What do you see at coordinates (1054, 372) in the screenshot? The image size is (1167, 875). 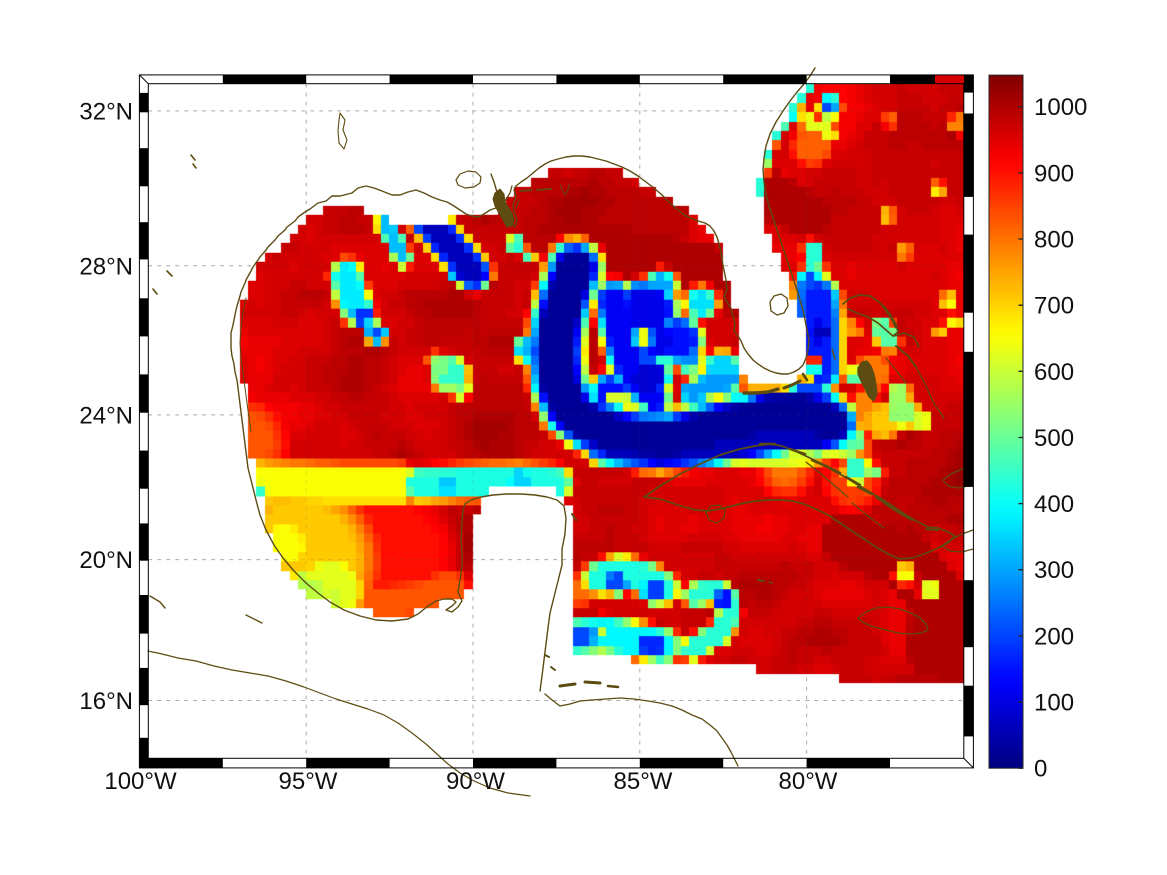 I see `svg-text: 600` at bounding box center [1054, 372].